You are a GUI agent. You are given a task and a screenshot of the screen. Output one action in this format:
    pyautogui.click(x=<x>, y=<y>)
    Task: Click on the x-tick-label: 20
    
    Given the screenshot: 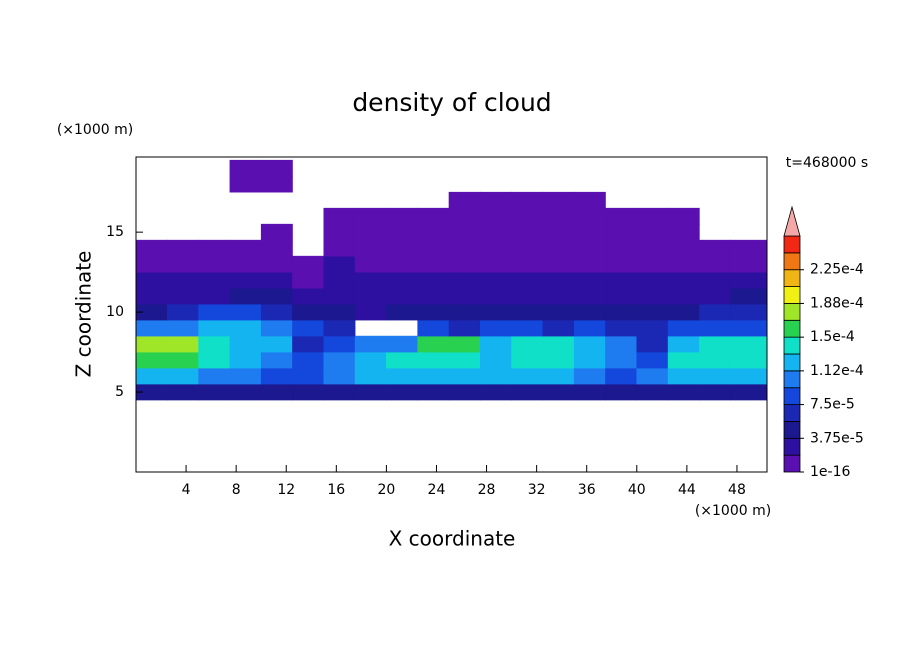 What is the action you would take?
    pyautogui.click(x=386, y=490)
    